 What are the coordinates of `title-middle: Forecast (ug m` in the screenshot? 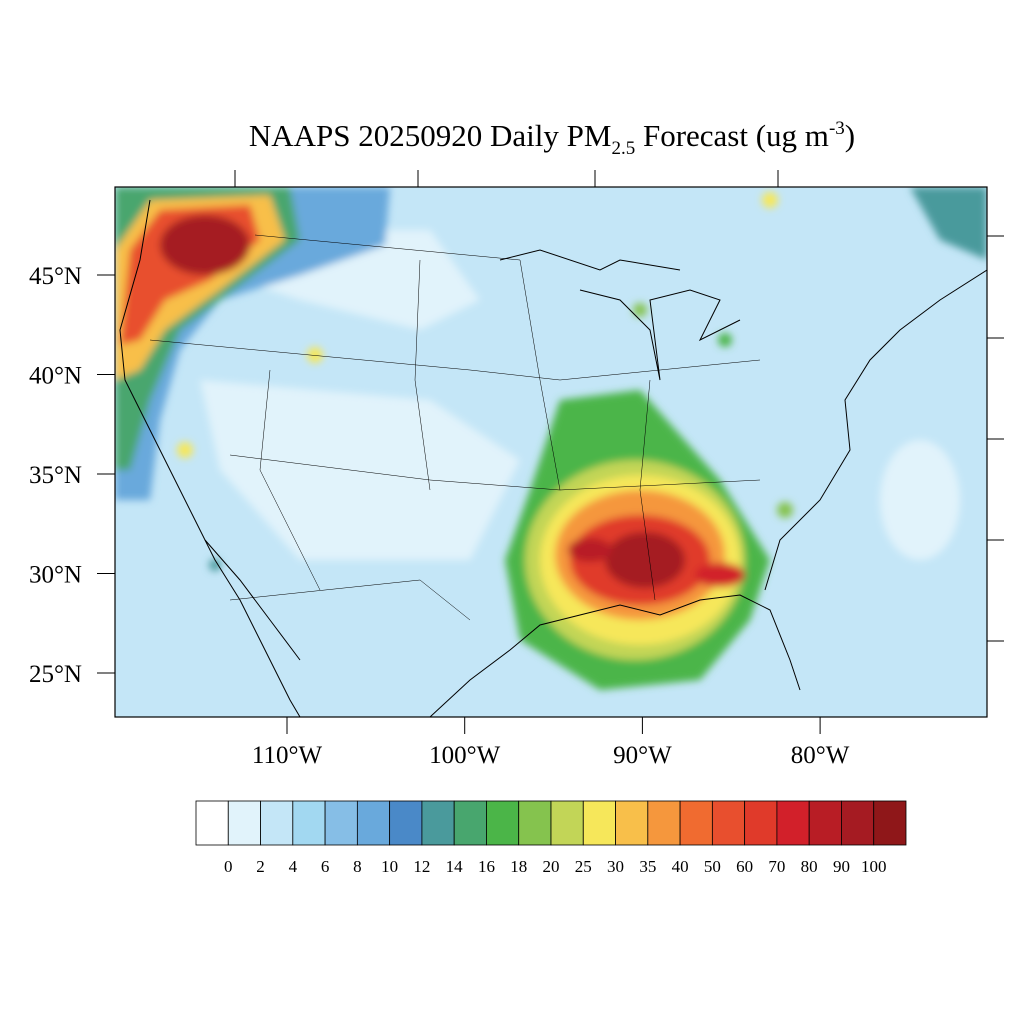 It's located at (732, 135).